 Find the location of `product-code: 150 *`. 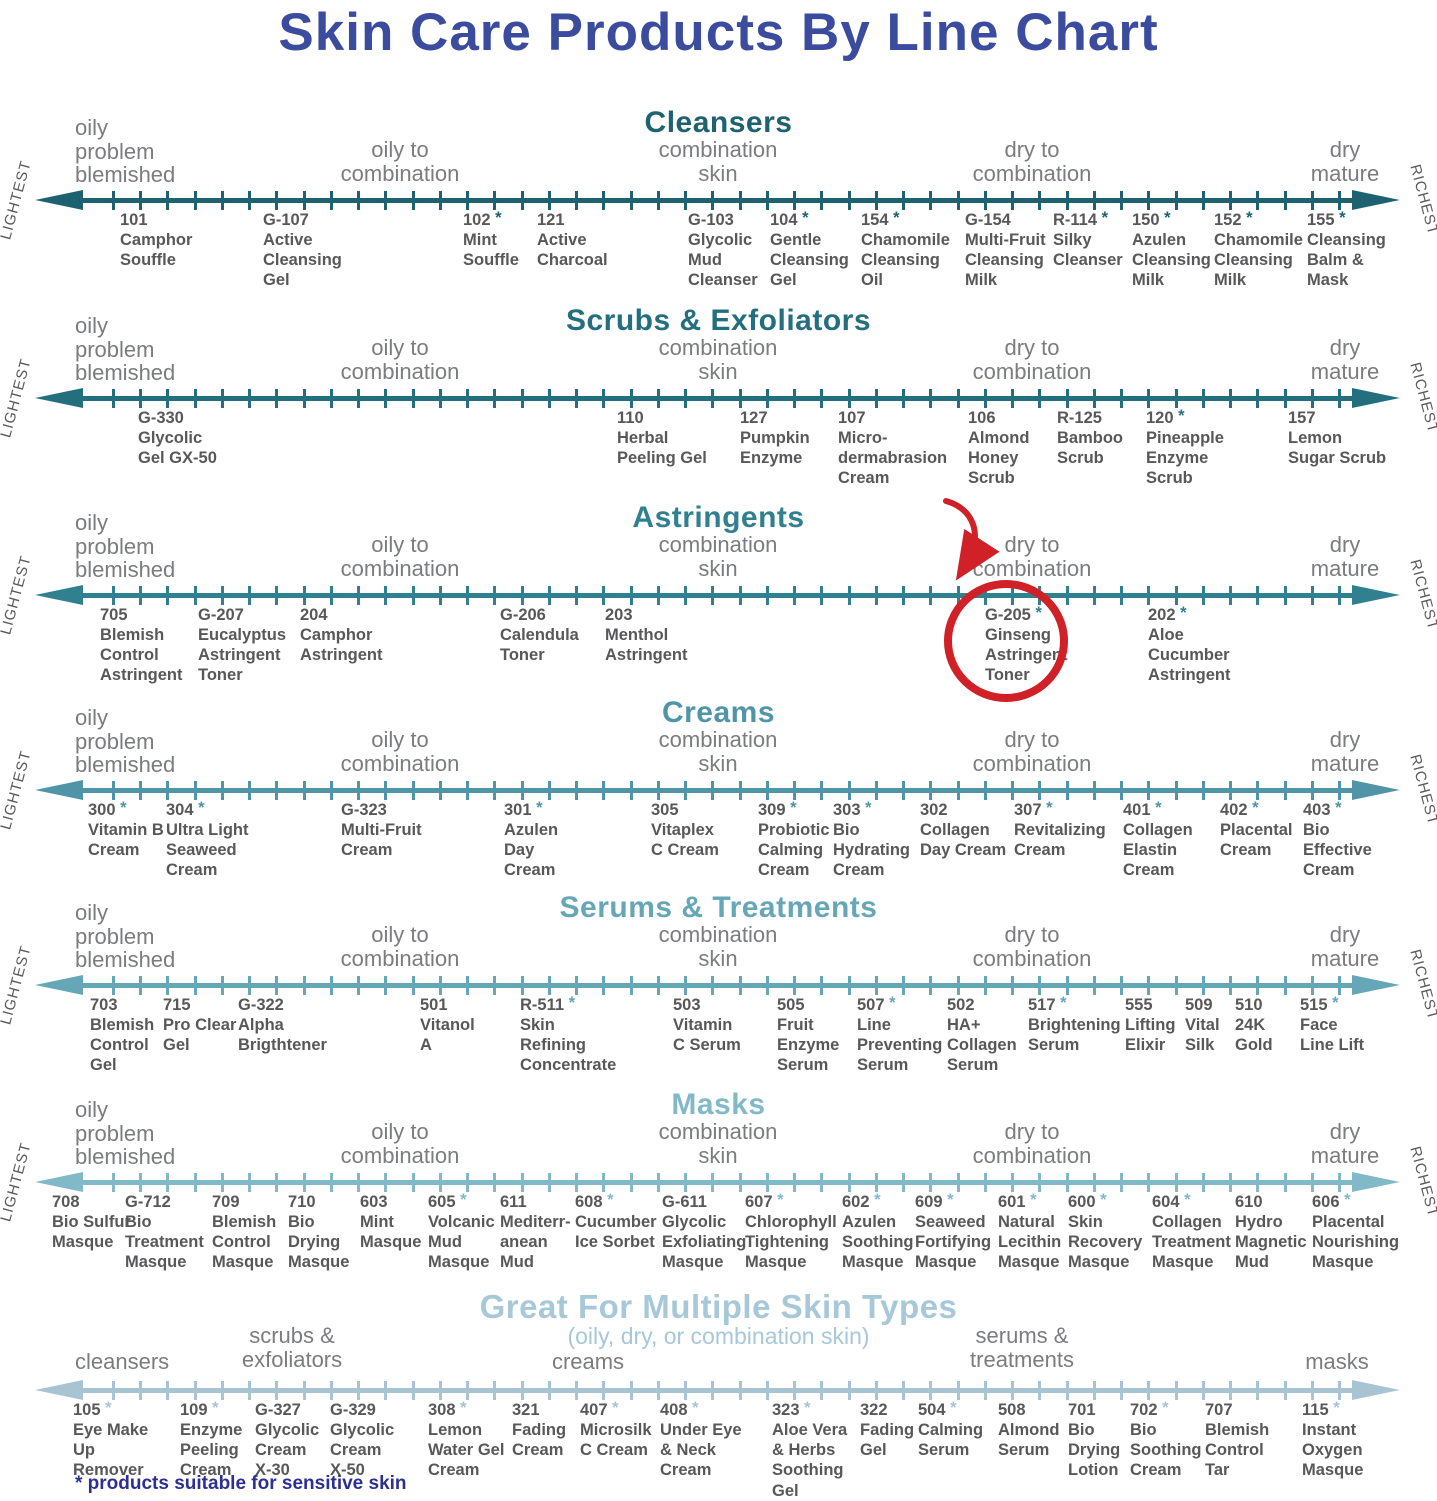

product-code: 150 * is located at coordinates (1151, 219).